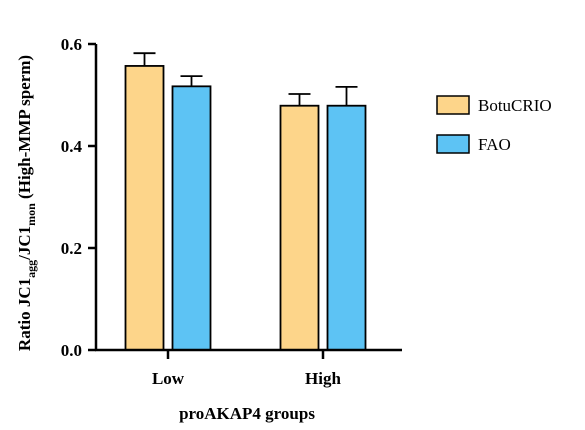 The image size is (585, 430). I want to click on legend: BotuCRIO FAO, so click(494, 124).